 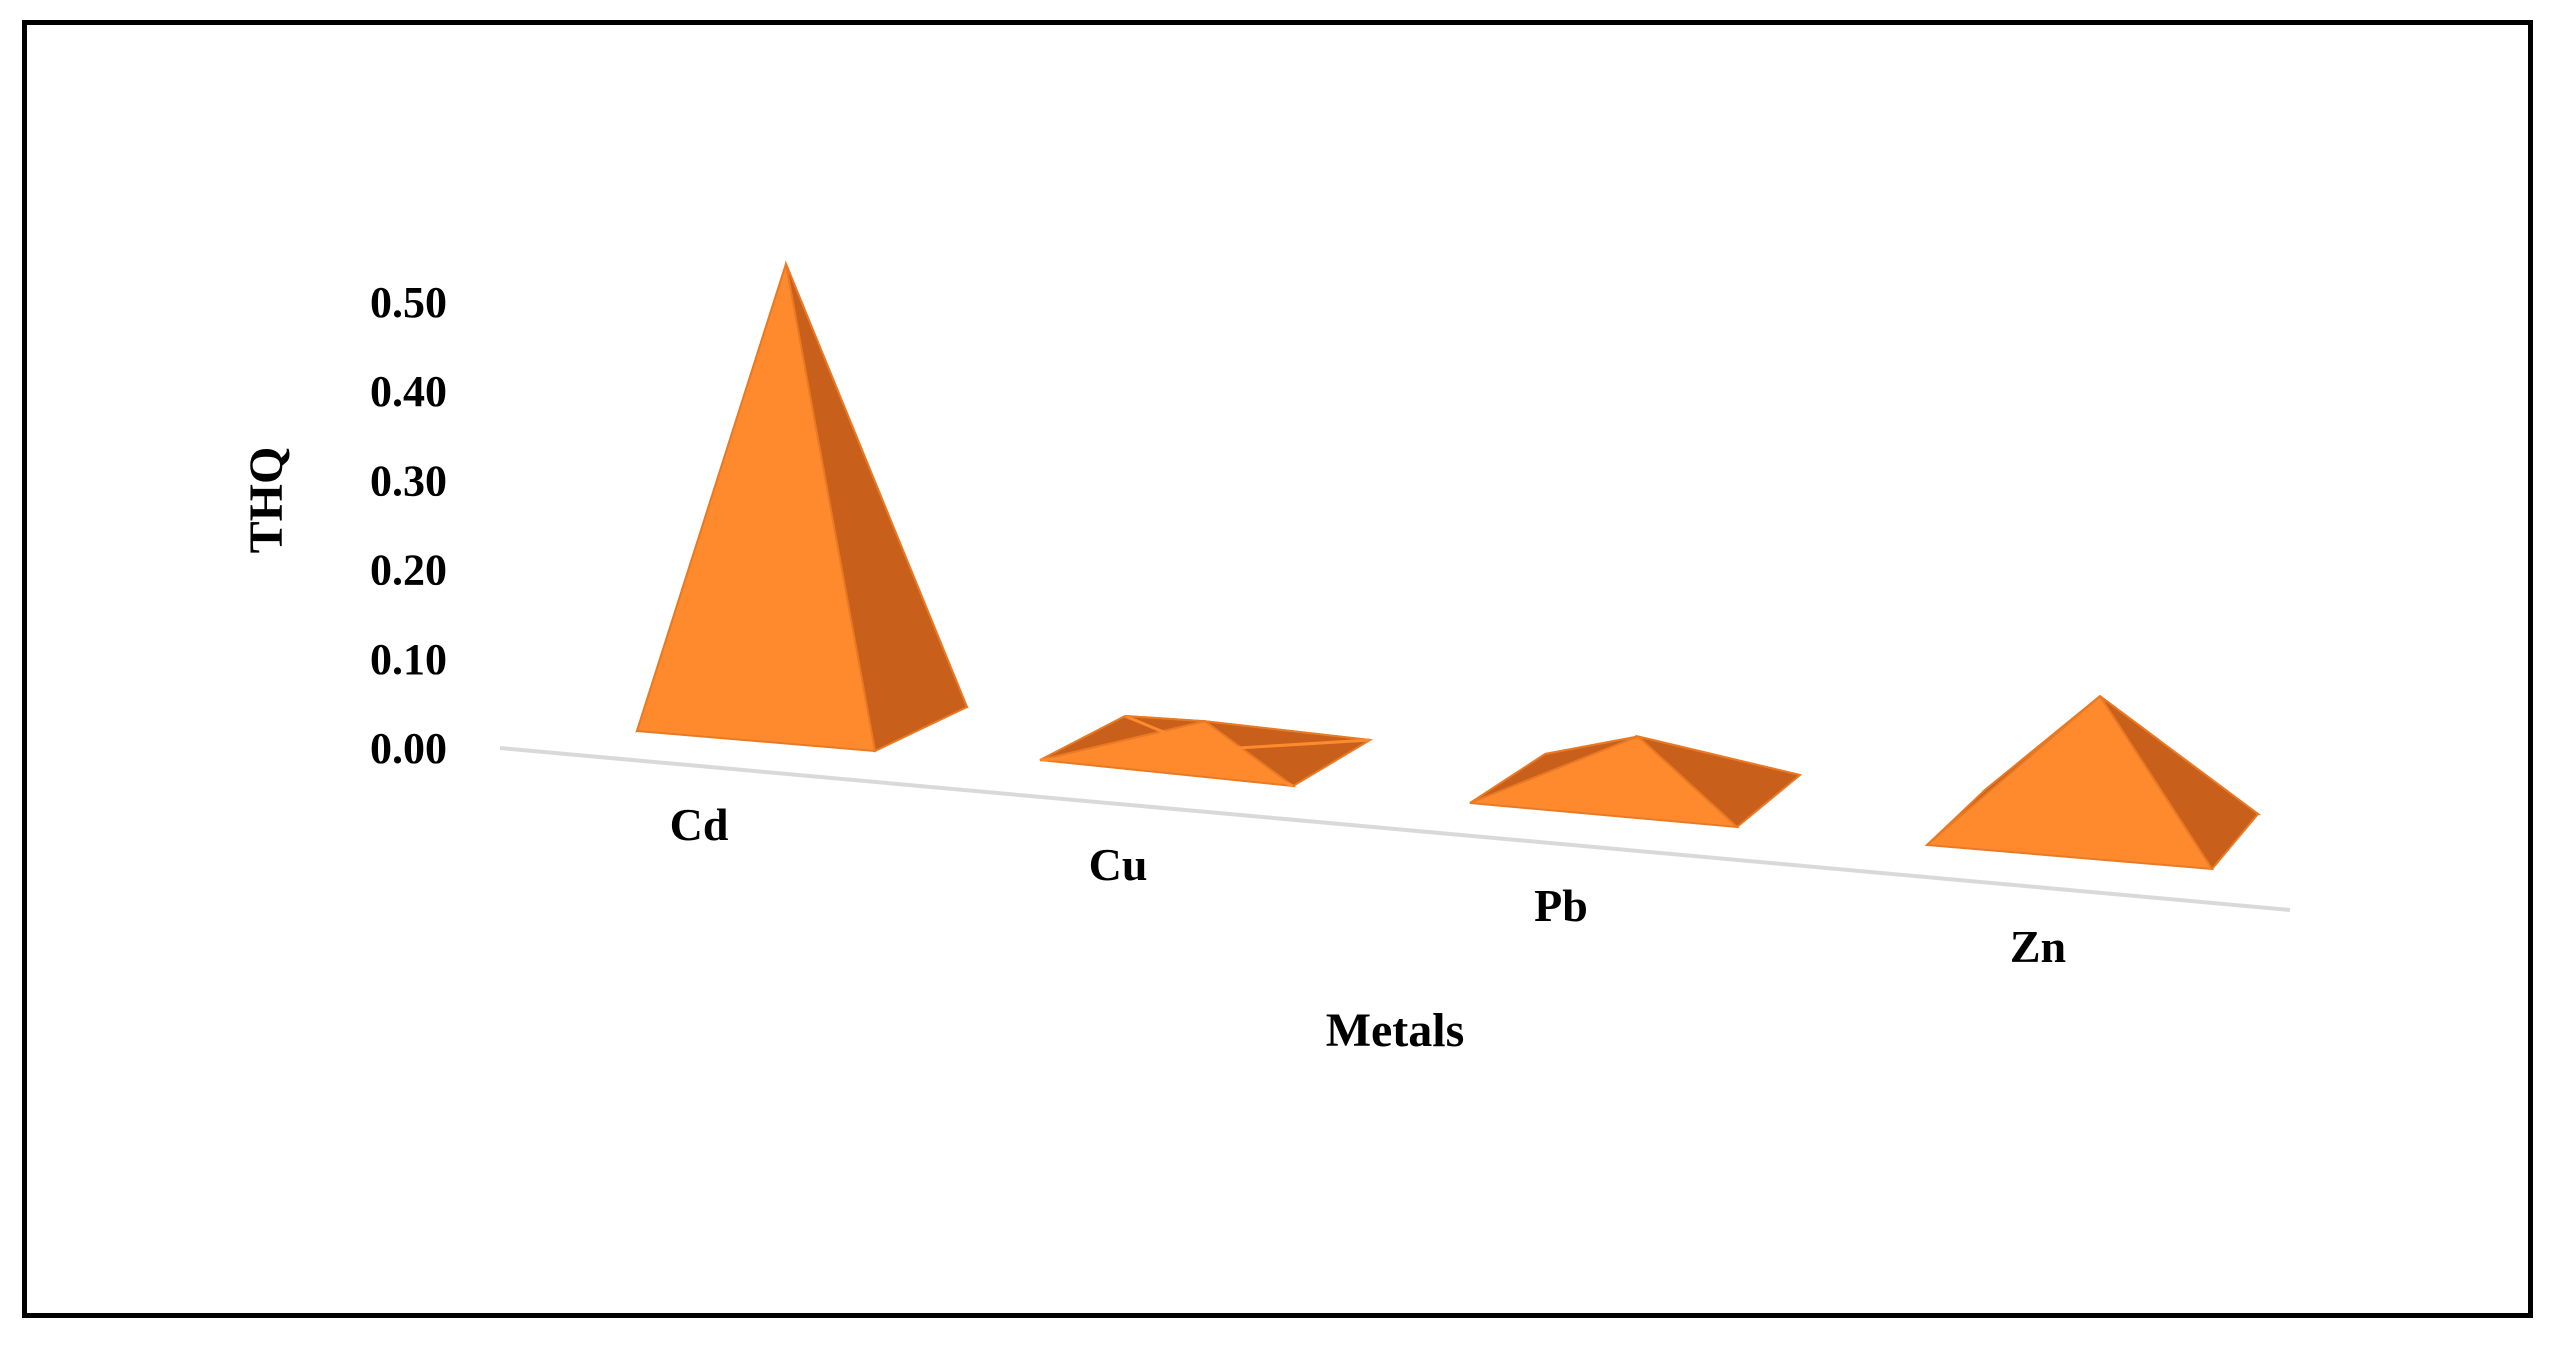 I want to click on x-axis-categories: Cd Cu Pb Zn, so click(x=1368, y=885).